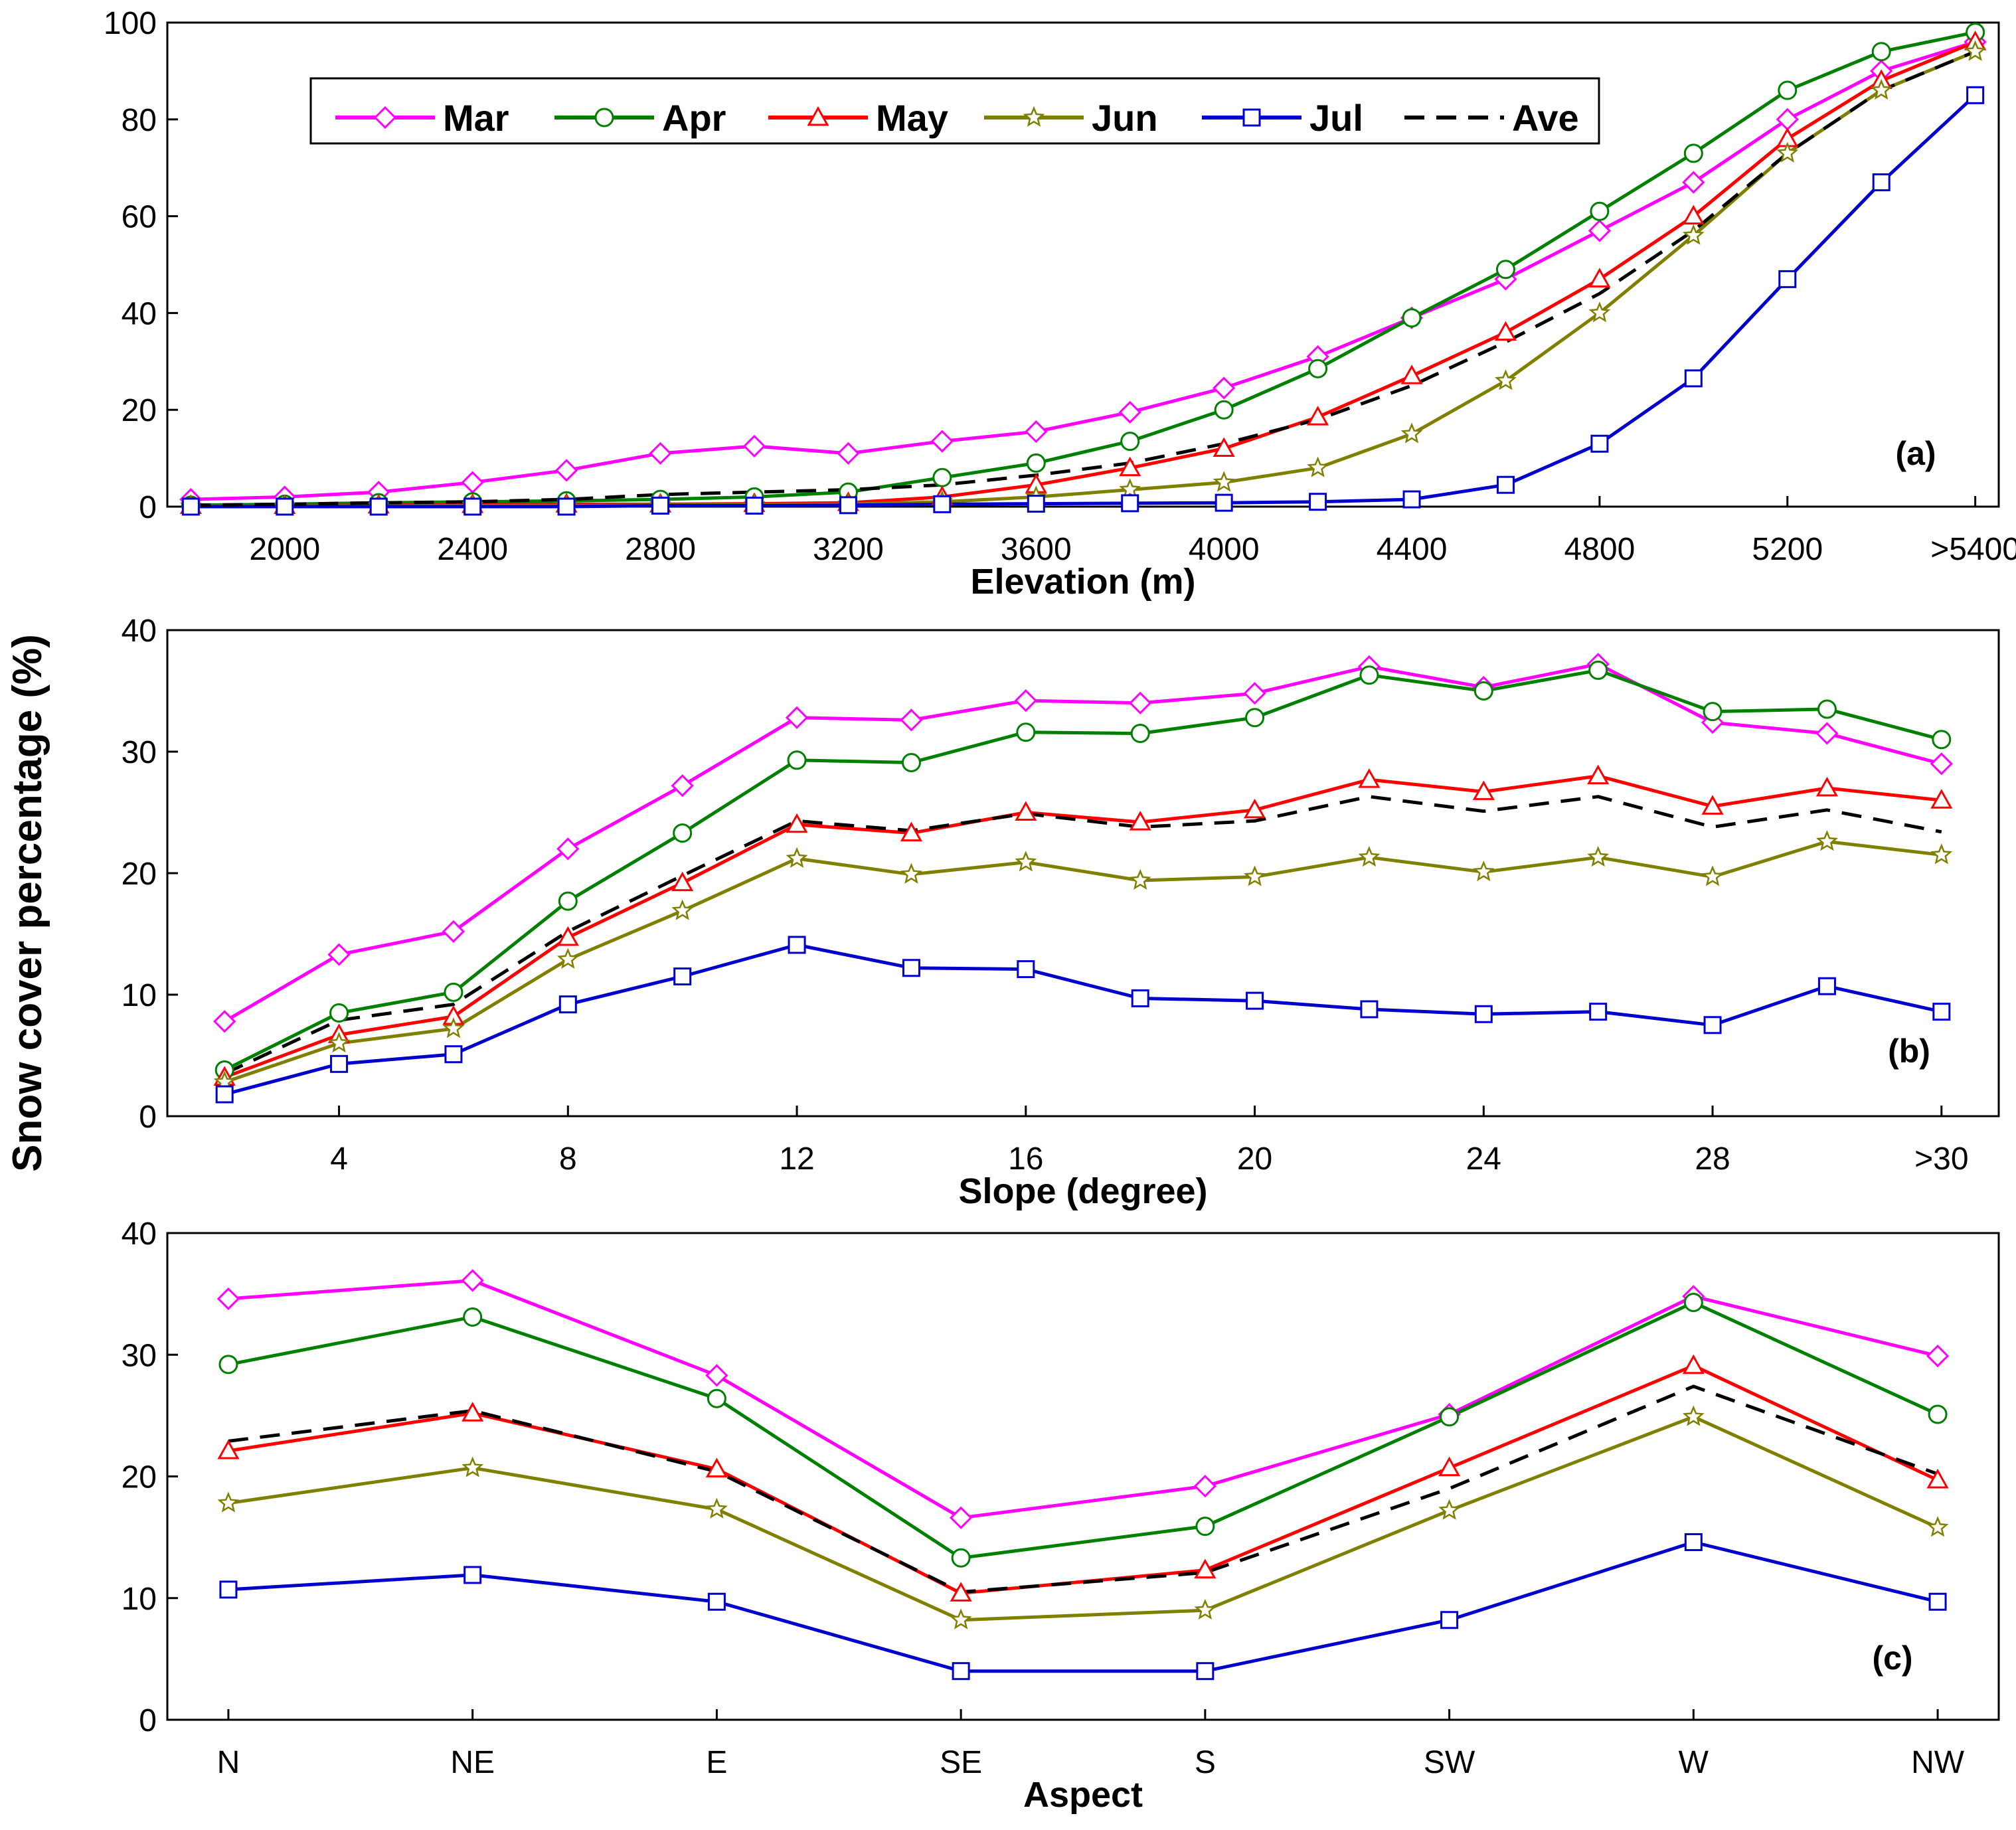 The image size is (2016, 1830). What do you see at coordinates (1083, 1795) in the screenshot?
I see `x-axis-title: Aspect` at bounding box center [1083, 1795].